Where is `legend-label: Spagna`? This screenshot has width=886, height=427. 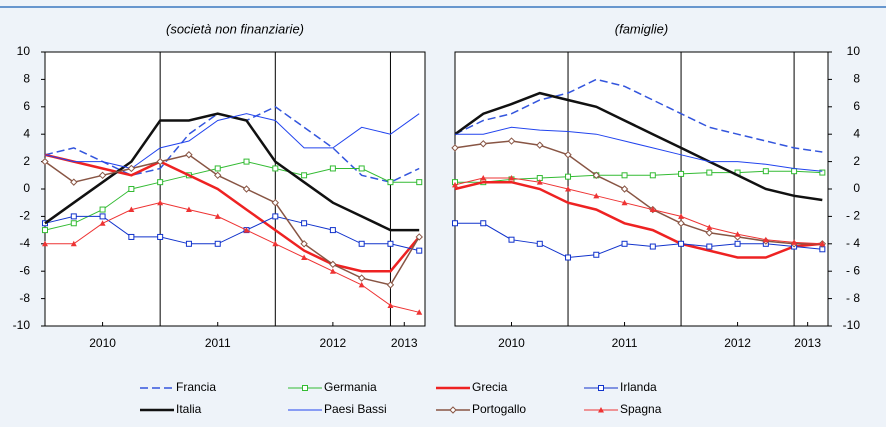
legend-label: Spagna is located at coordinates (641, 409).